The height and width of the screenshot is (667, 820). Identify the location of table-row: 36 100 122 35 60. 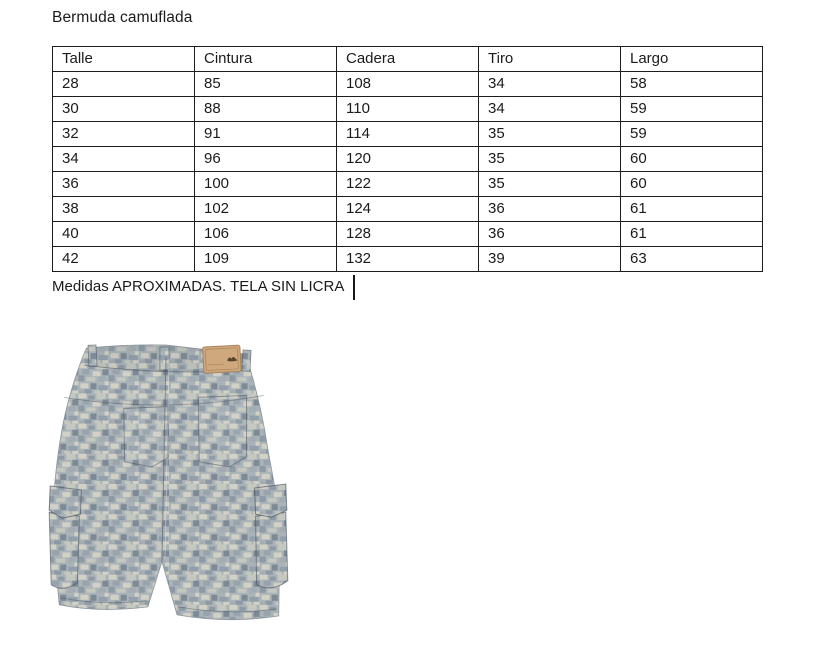
(407, 184).